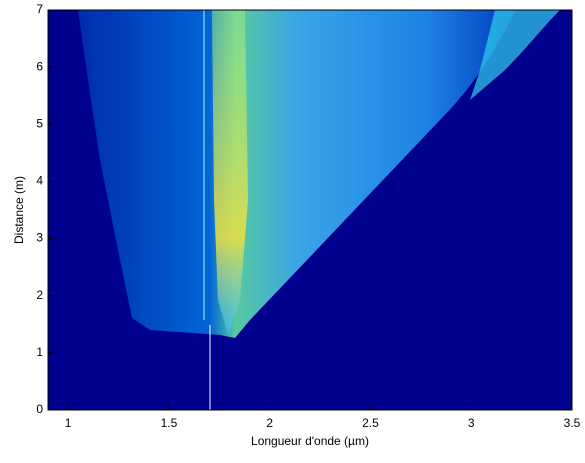 The image size is (585, 463). What do you see at coordinates (39, 409) in the screenshot?
I see `y-tick-label: 0` at bounding box center [39, 409].